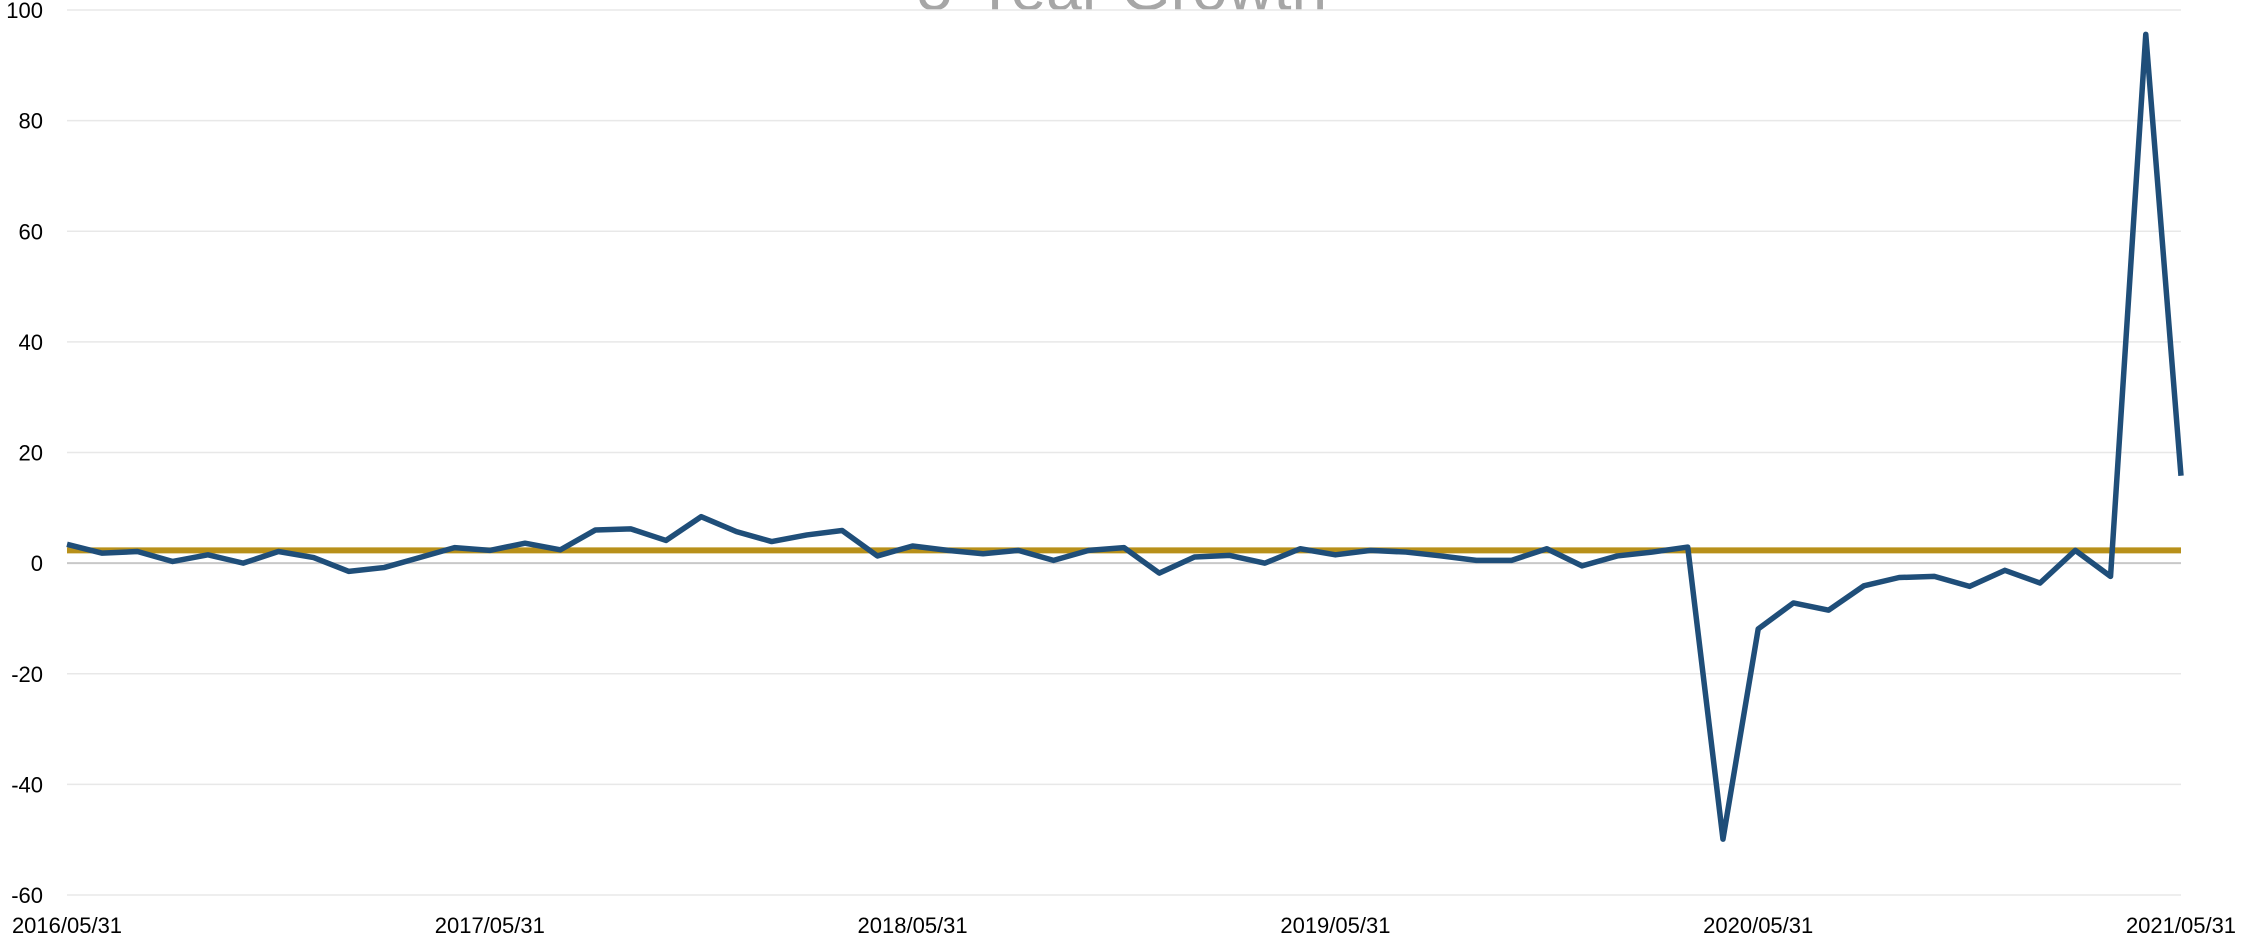 The width and height of the screenshot is (2242, 940). What do you see at coordinates (1758, 925) in the screenshot?
I see `x-tick-label: 2020/05/31` at bounding box center [1758, 925].